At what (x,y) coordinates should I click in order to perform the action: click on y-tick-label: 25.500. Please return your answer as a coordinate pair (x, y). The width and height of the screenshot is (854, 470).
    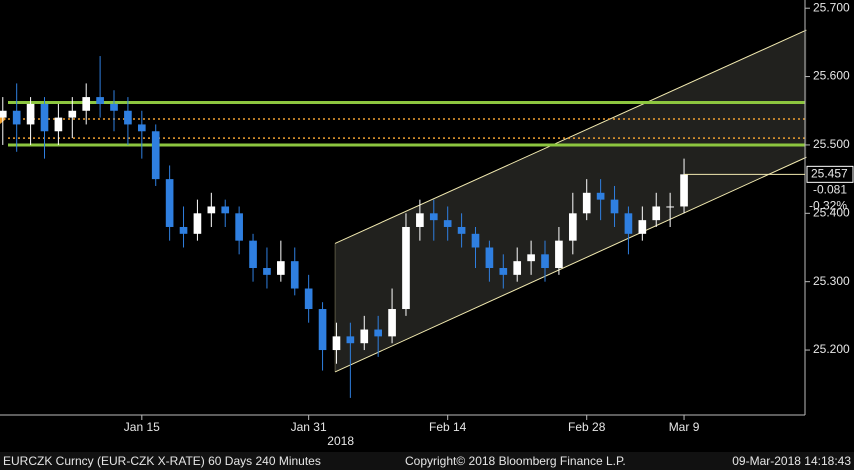
    Looking at the image, I should click on (831, 144).